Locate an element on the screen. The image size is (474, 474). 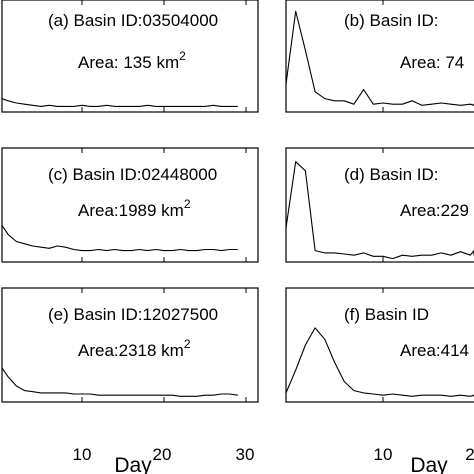
x-axis-label-left: Day is located at coordinates (133, 464).